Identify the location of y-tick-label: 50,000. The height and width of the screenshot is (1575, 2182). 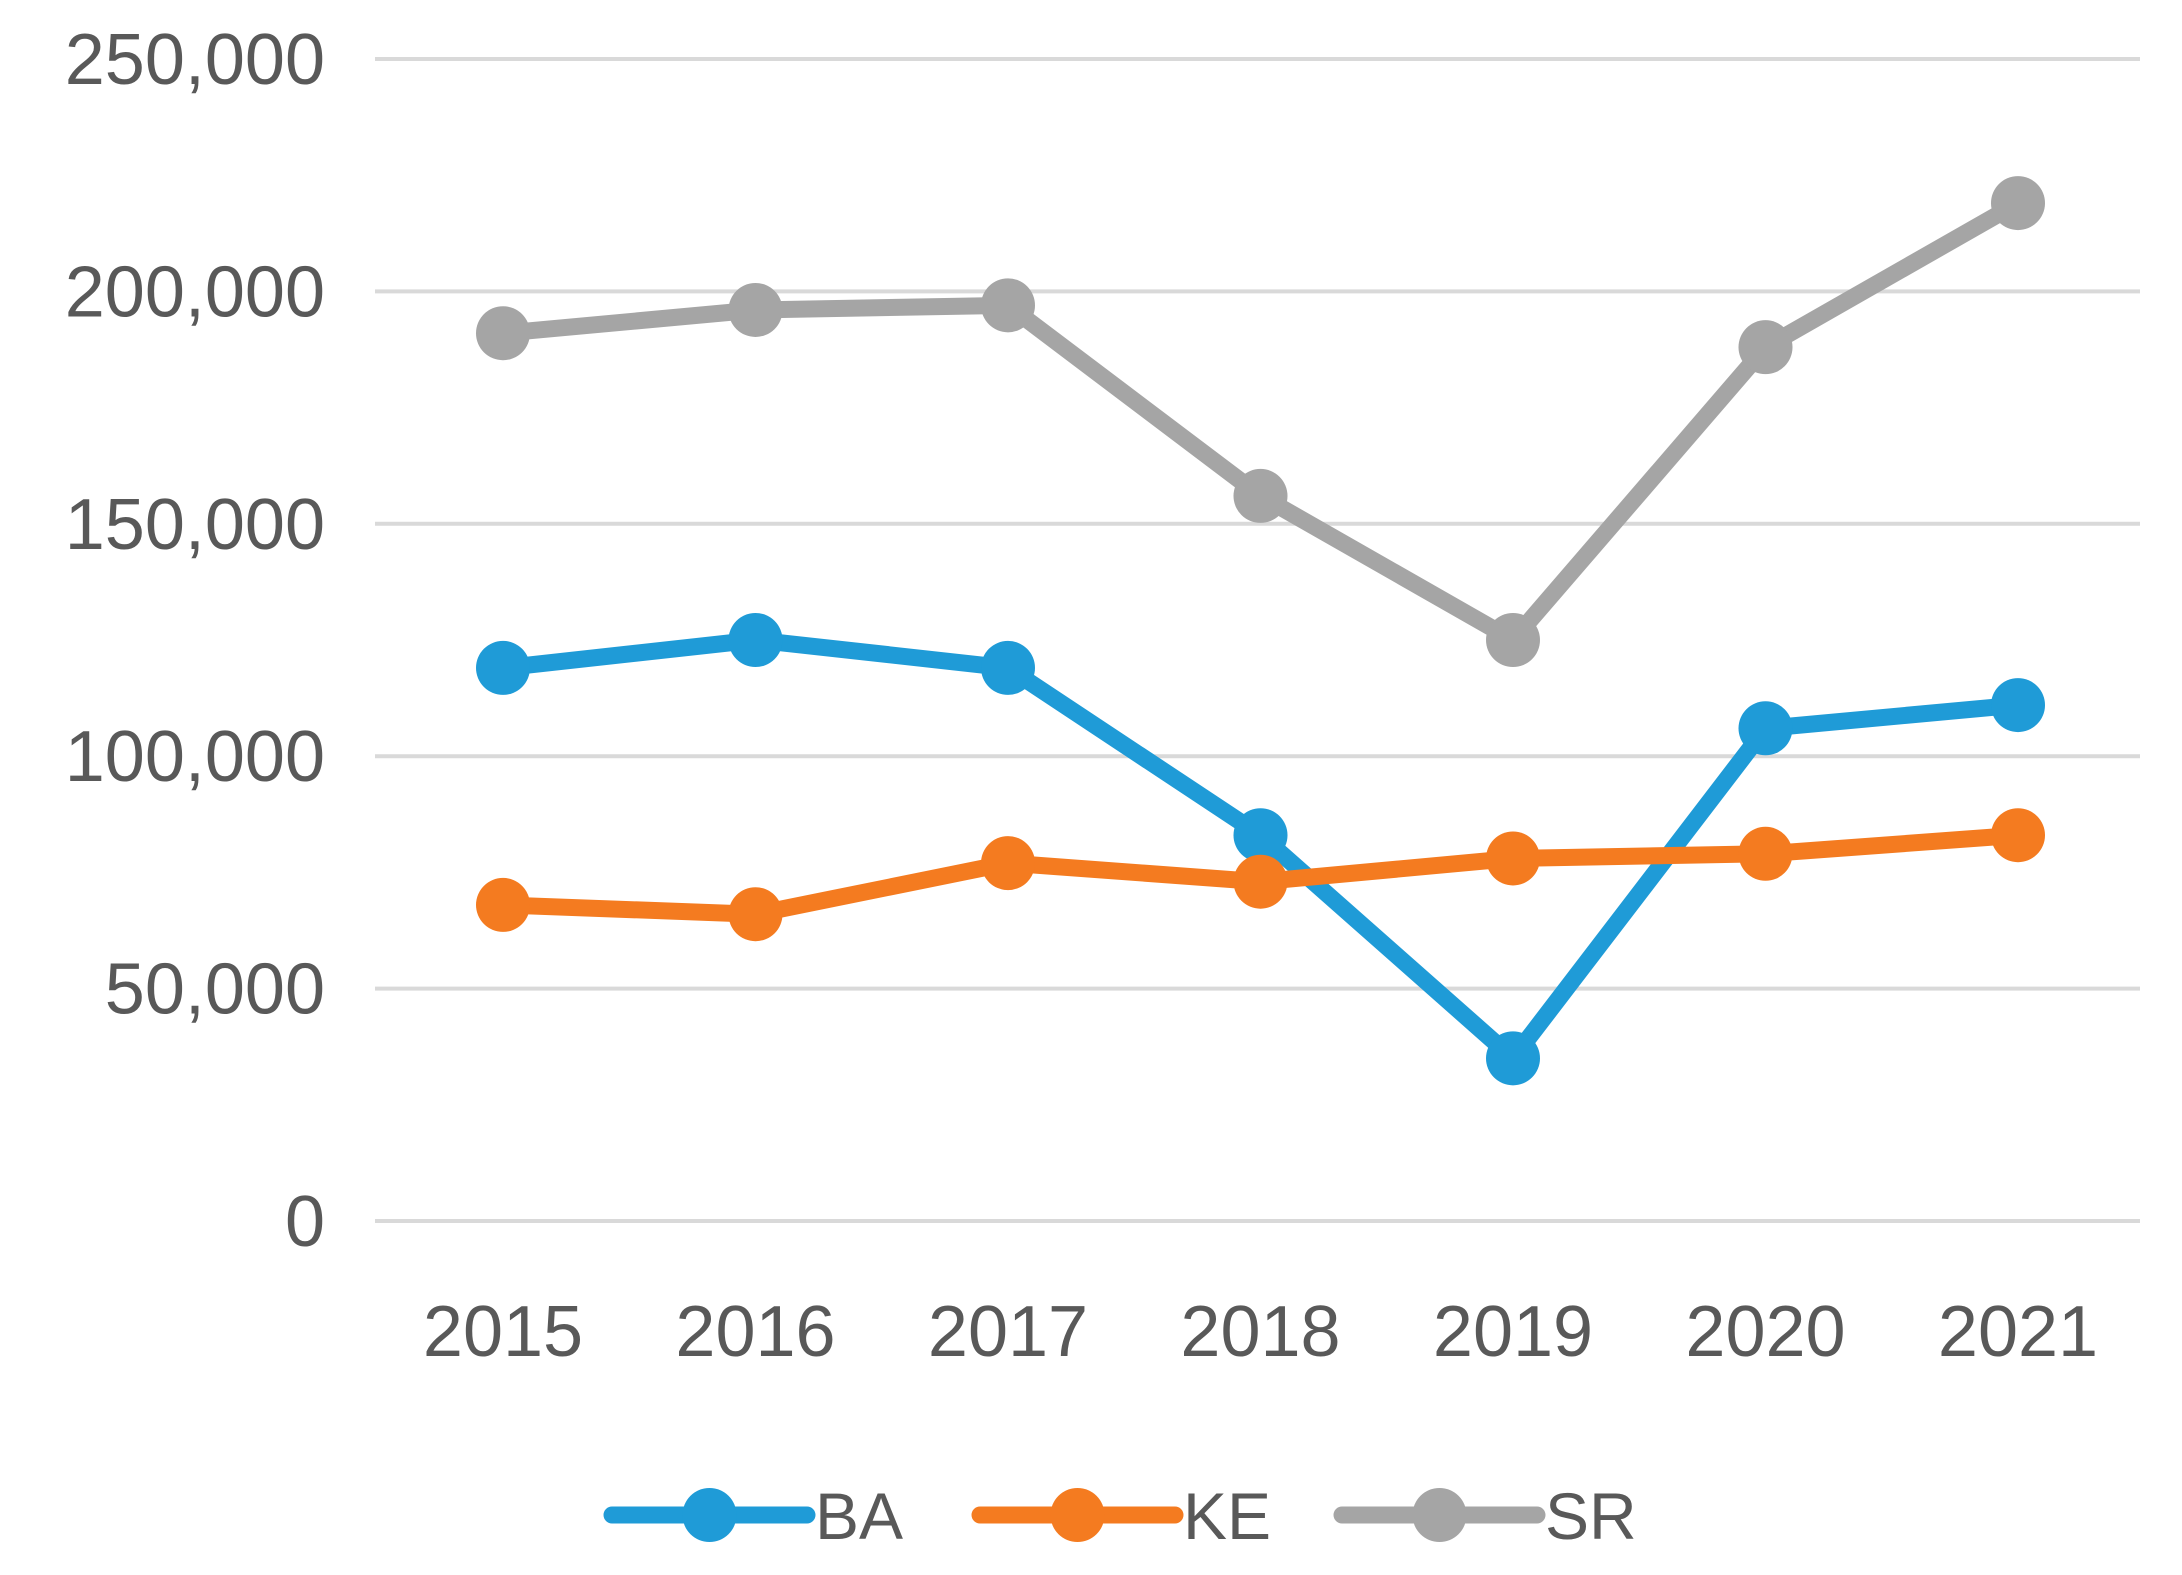
(215, 990).